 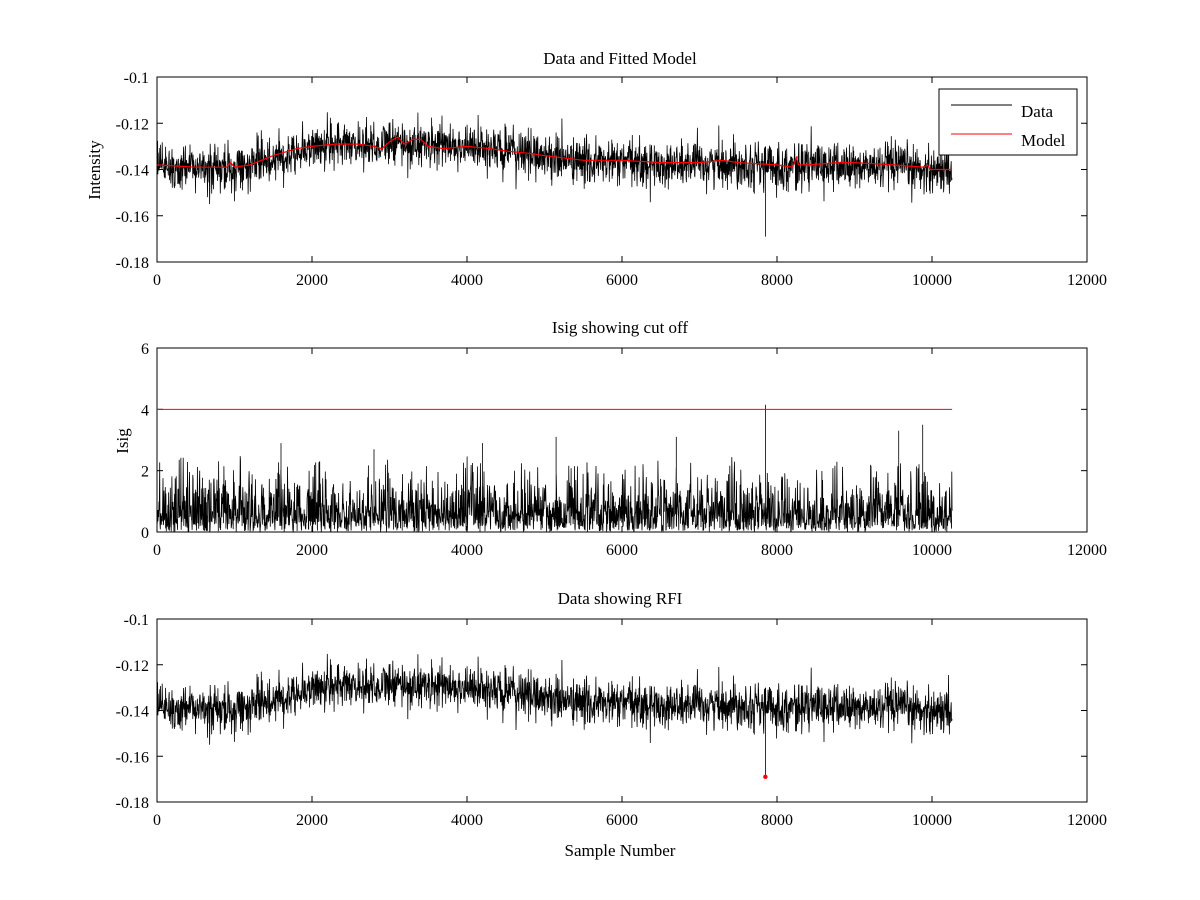 I want to click on subplot-3-title: Data showing RFI, so click(x=620, y=598).